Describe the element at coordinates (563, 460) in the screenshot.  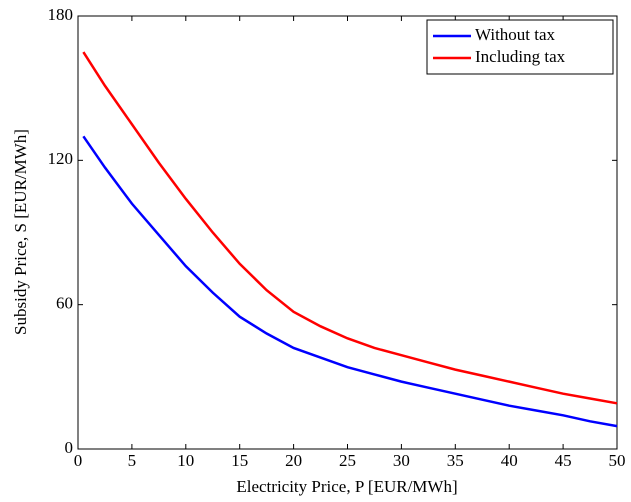
I see `x-tick-label: 45` at that location.